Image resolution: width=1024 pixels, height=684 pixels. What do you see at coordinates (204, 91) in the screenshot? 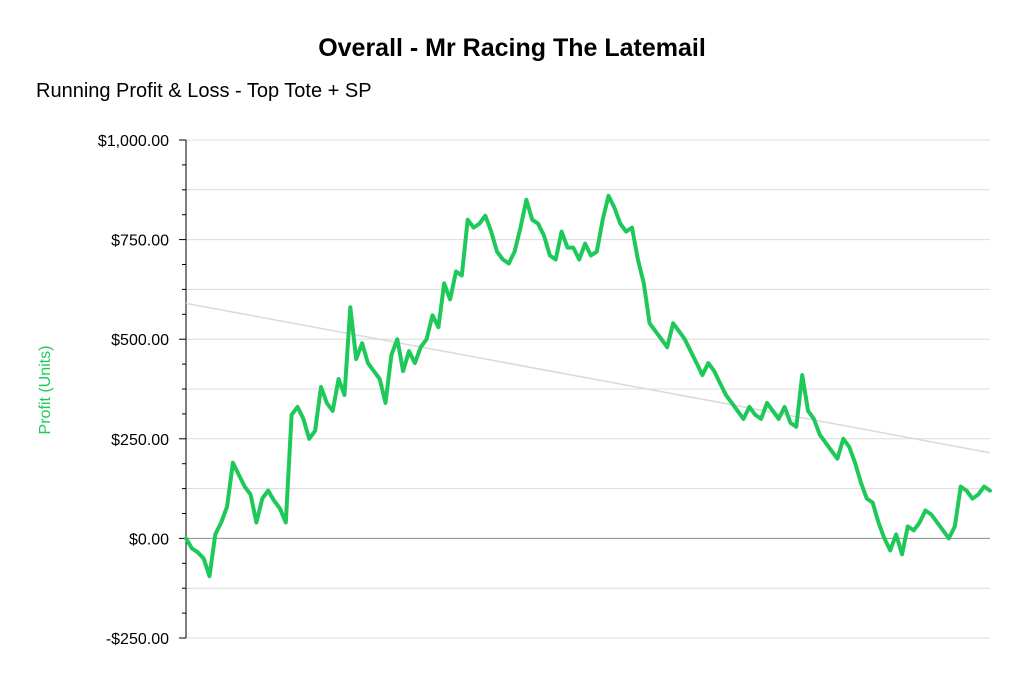
I see `chart-subtitle: Running Profit & Loss - Top Tote + SP` at bounding box center [204, 91].